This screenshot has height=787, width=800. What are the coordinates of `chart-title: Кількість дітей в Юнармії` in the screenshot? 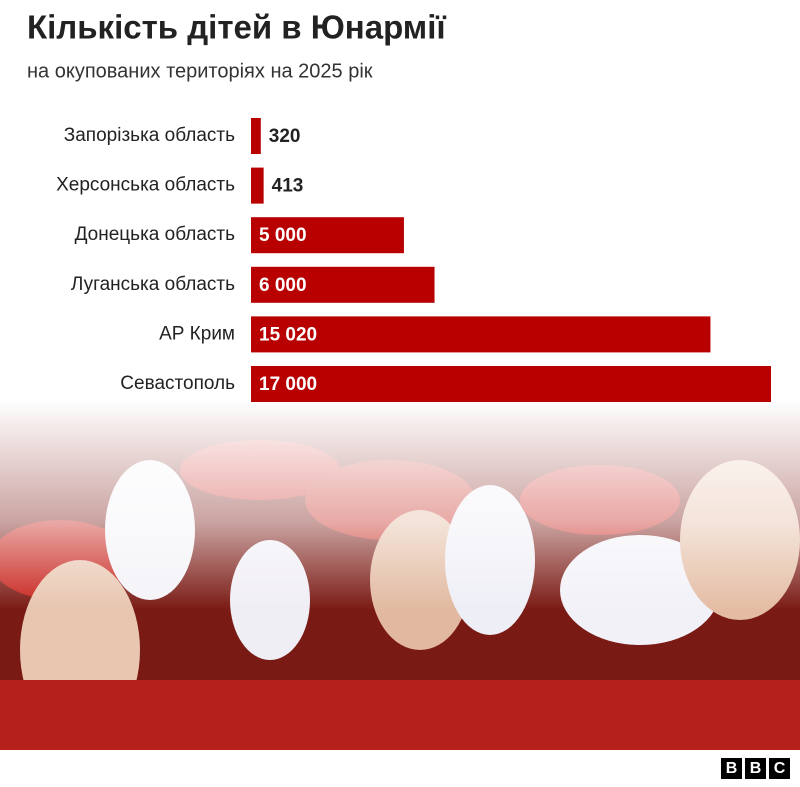 It's located at (236, 27).